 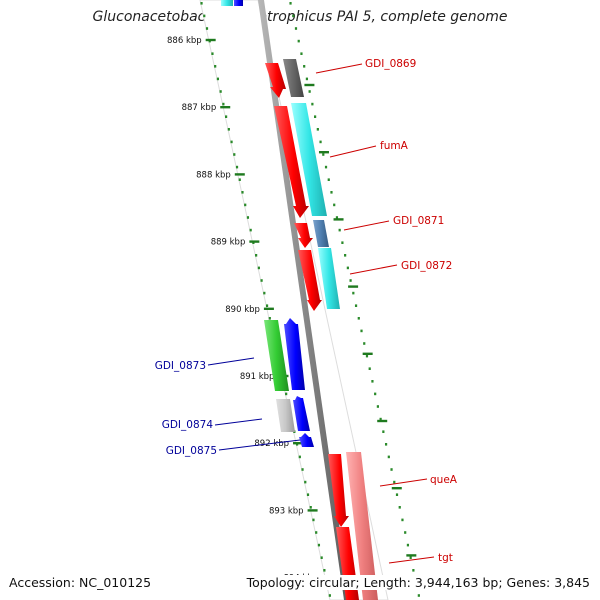 What do you see at coordinates (403, 482) in the screenshot?
I see `leader-quea` at bounding box center [403, 482].